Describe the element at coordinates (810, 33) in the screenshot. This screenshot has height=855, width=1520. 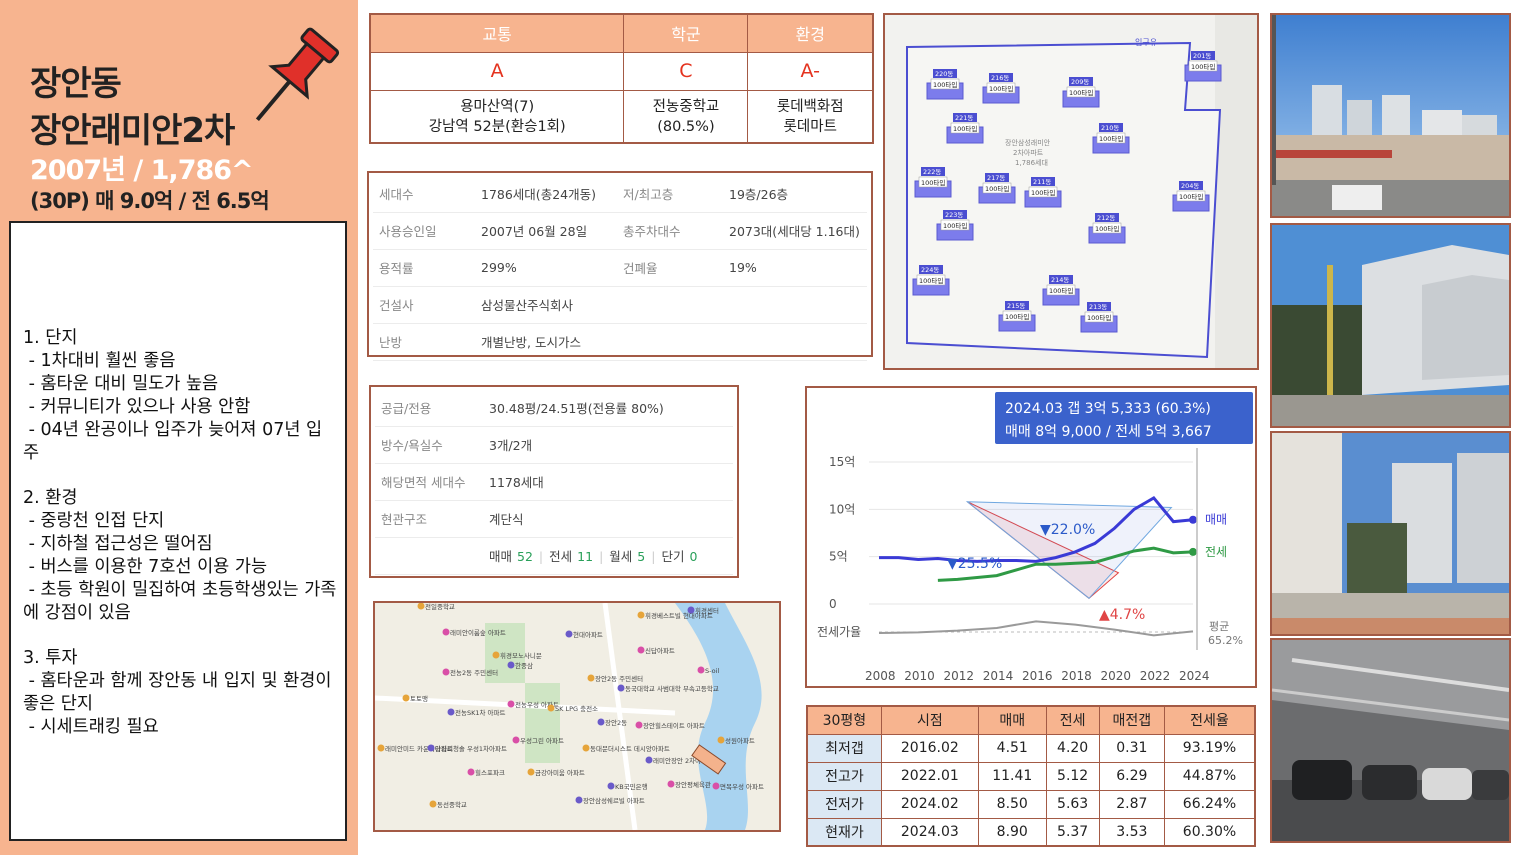
I see `grade-header-environment: 환경` at that location.